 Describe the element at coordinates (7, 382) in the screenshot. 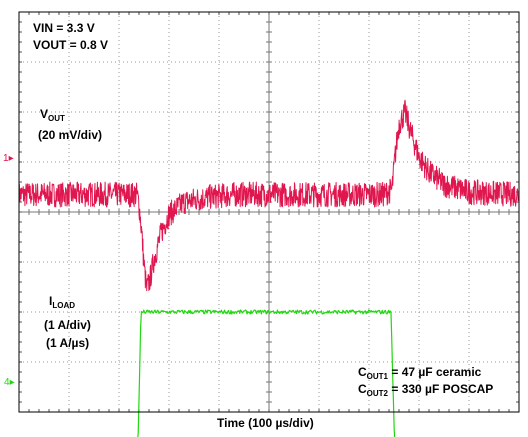

I see `ch4-marker-number: 4` at that location.